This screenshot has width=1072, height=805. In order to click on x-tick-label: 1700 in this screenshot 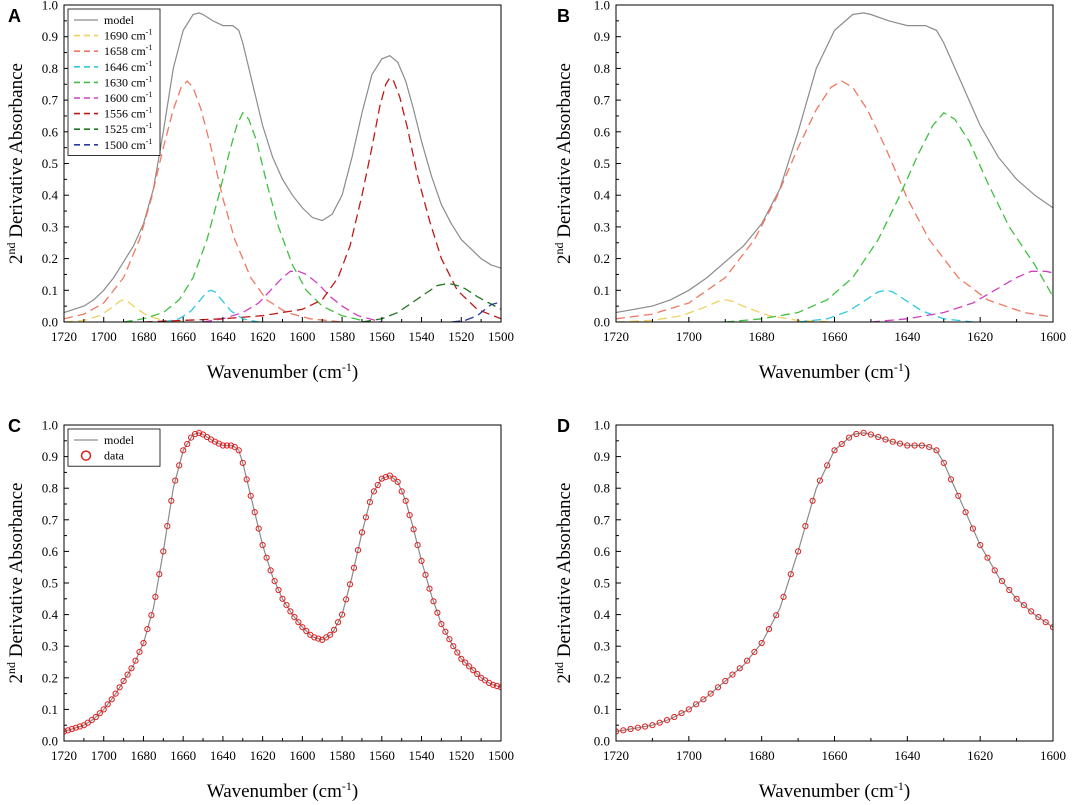, I will do `click(104, 336)`.